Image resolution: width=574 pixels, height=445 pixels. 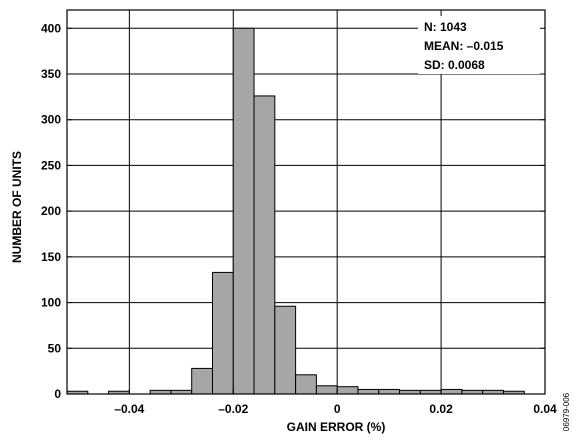 I want to click on x-tick-label: –0.02, so click(x=233, y=409).